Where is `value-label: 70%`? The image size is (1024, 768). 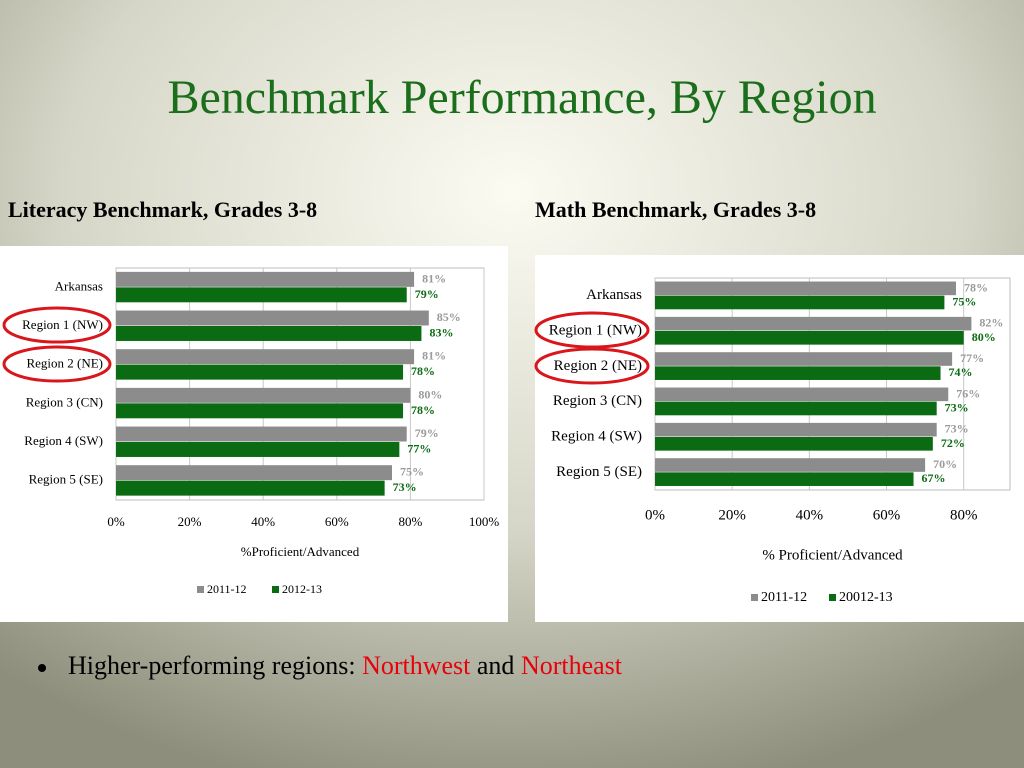
value-label: 70% is located at coordinates (945, 464).